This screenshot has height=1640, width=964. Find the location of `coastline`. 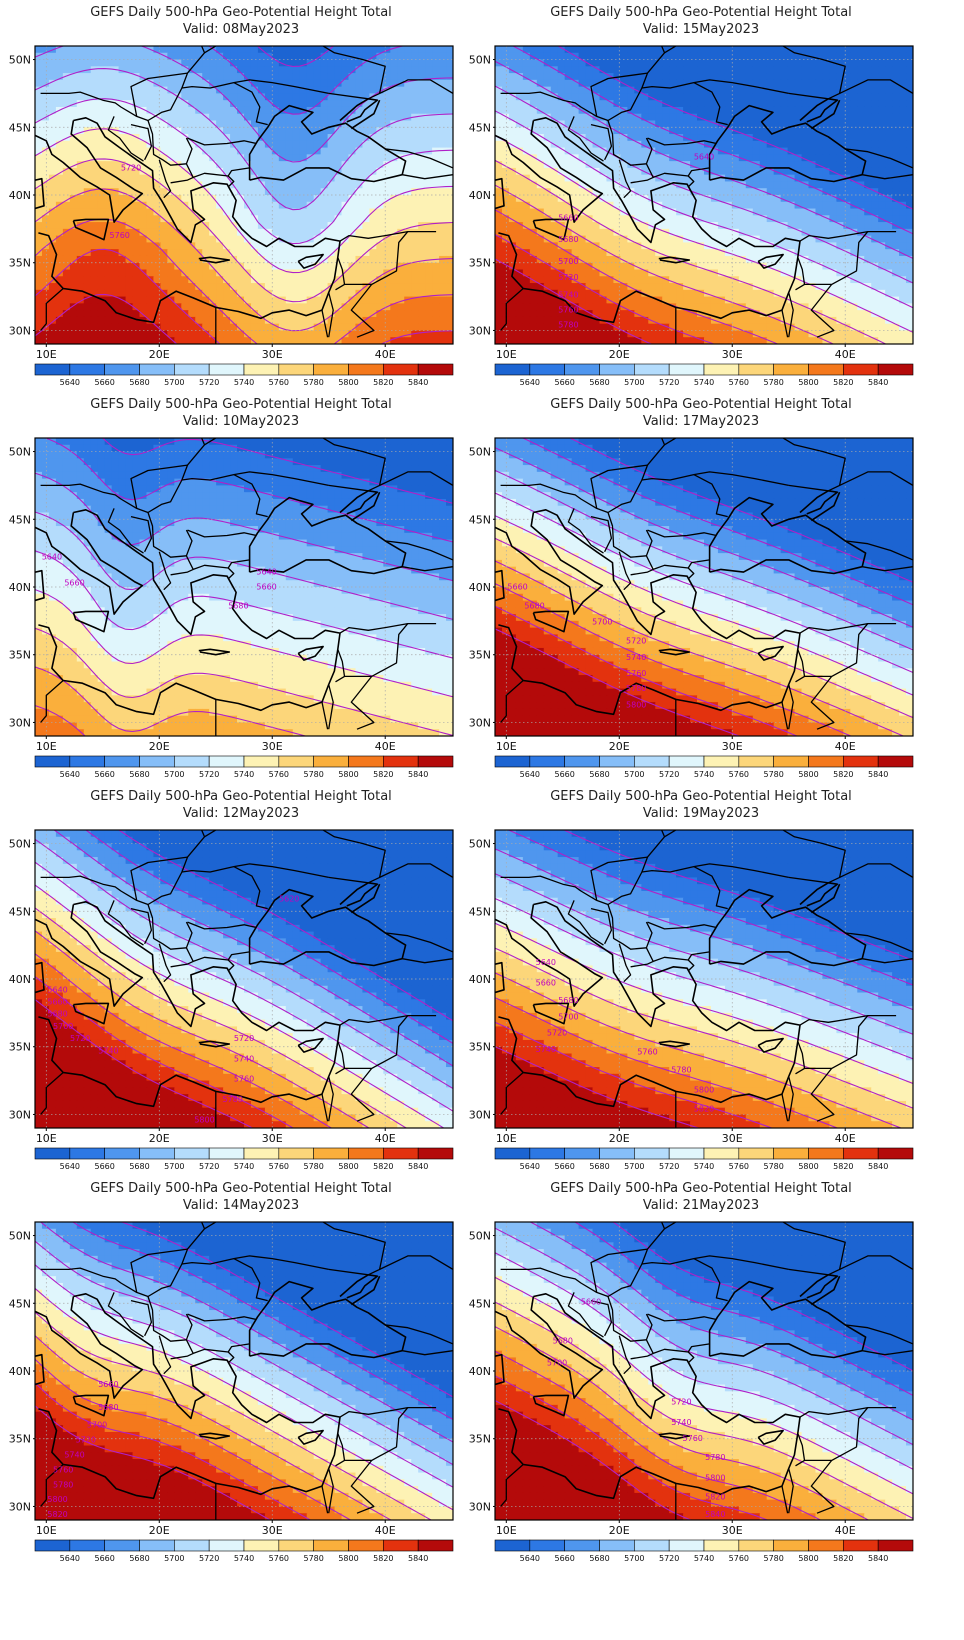

coastline is located at coordinates (214, 260).